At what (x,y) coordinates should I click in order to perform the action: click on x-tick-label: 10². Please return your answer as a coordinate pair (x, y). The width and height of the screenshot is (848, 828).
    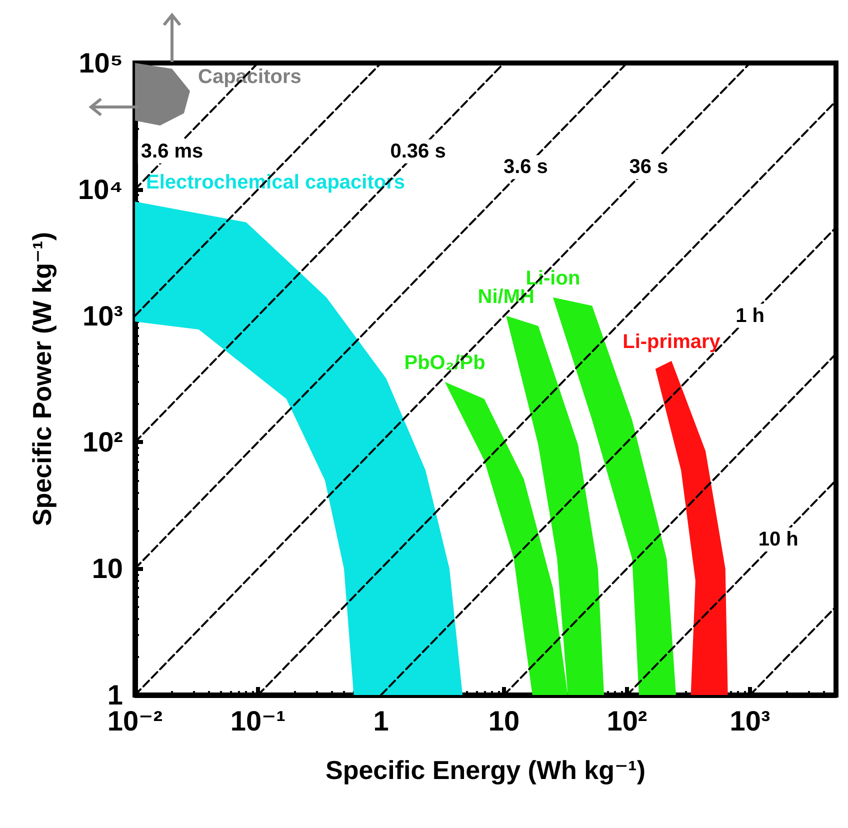
    Looking at the image, I should click on (627, 721).